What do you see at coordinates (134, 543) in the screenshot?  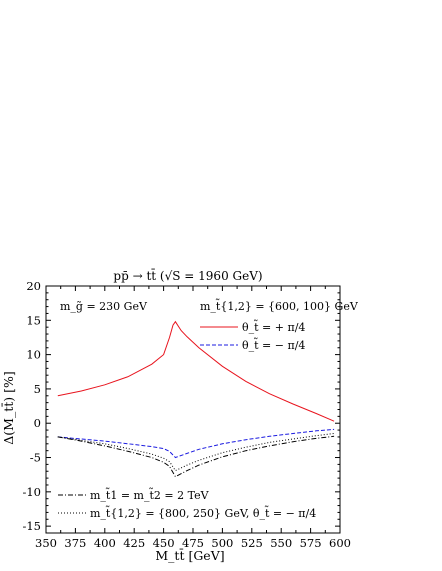 I see `x-tick-label: 425` at bounding box center [134, 543].